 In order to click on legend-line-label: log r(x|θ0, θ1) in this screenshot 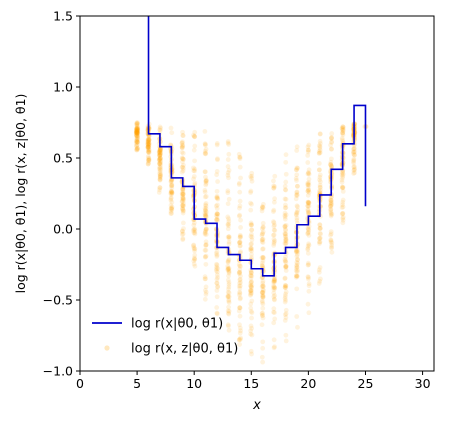, I will do `click(177, 324)`.